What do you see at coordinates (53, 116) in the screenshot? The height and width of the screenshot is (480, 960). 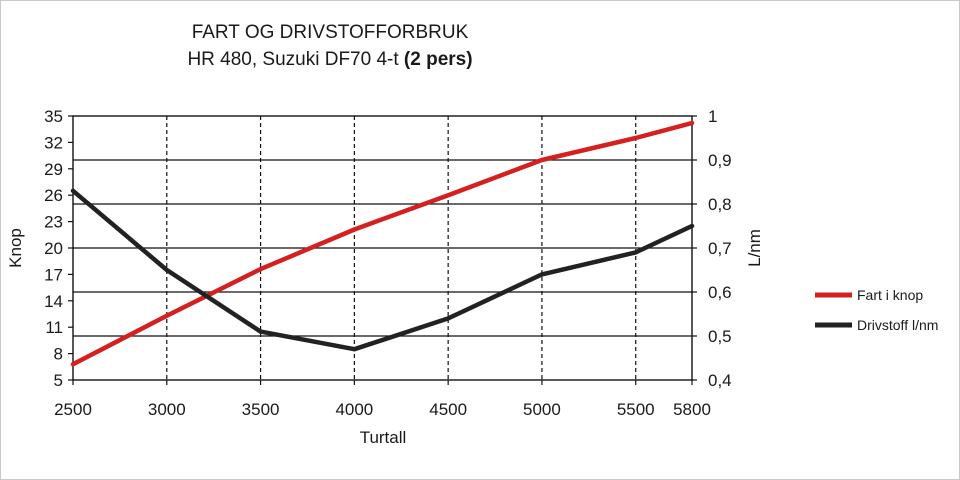 I see `y-left-tick-label: 35` at bounding box center [53, 116].